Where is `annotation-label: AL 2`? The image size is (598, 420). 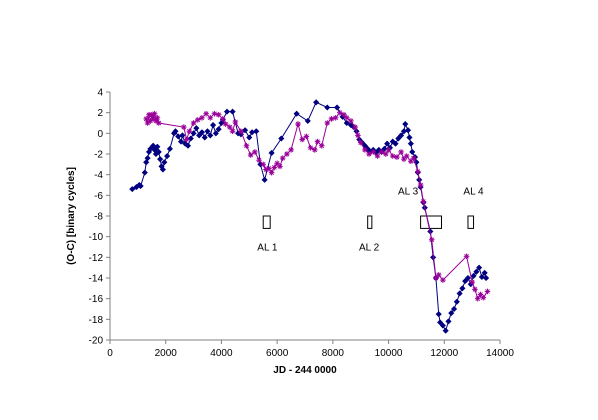
annotation-label: AL 2 is located at coordinates (369, 248).